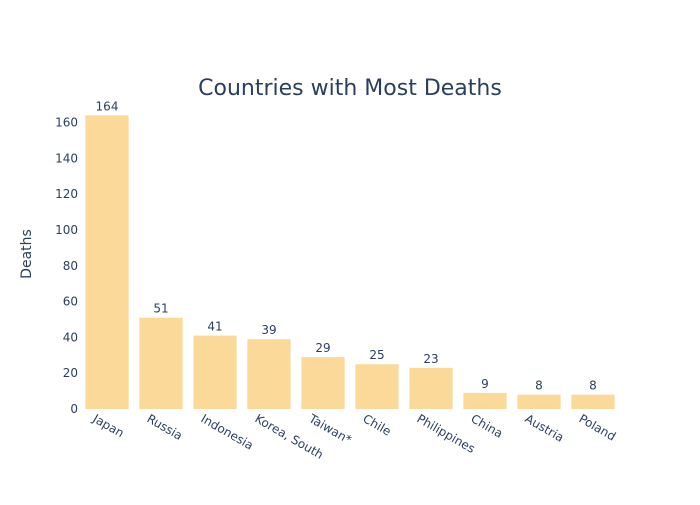 The image size is (700, 505). Describe the element at coordinates (598, 427) in the screenshot. I see `x-tick-label: Poland` at that location.